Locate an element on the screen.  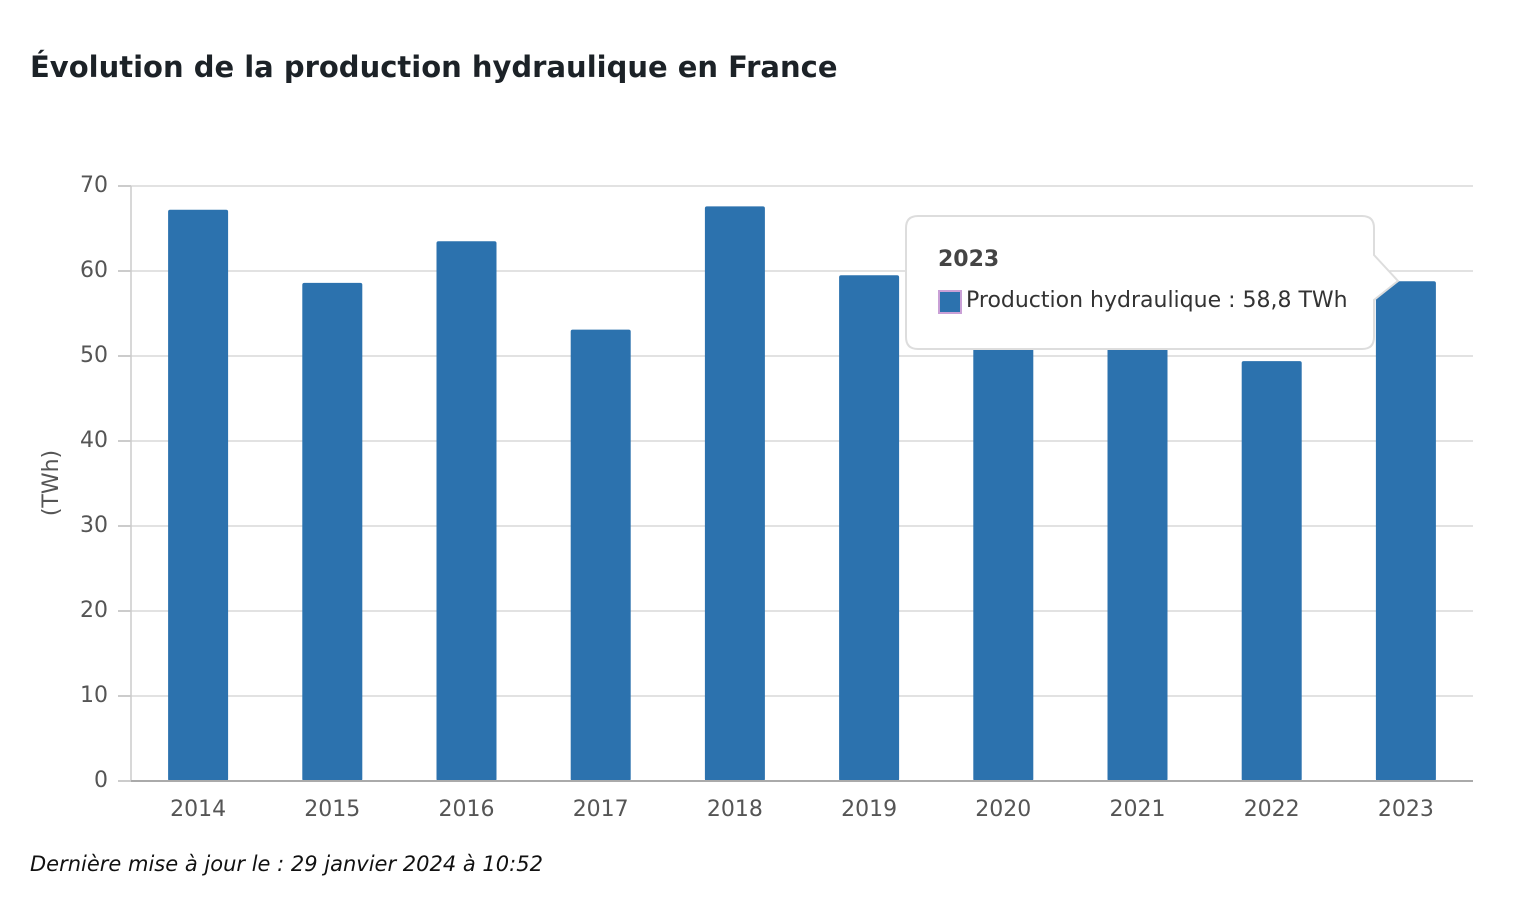
tooltip-title: 2023 is located at coordinates (968, 259).